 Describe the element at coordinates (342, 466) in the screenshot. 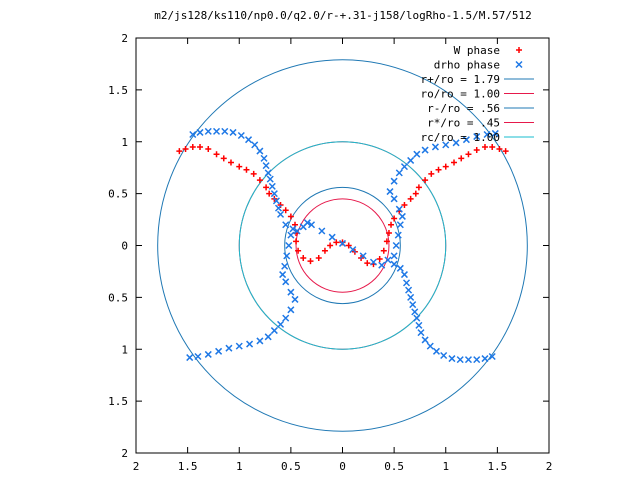

I see `x-tick-label: 0` at that location.